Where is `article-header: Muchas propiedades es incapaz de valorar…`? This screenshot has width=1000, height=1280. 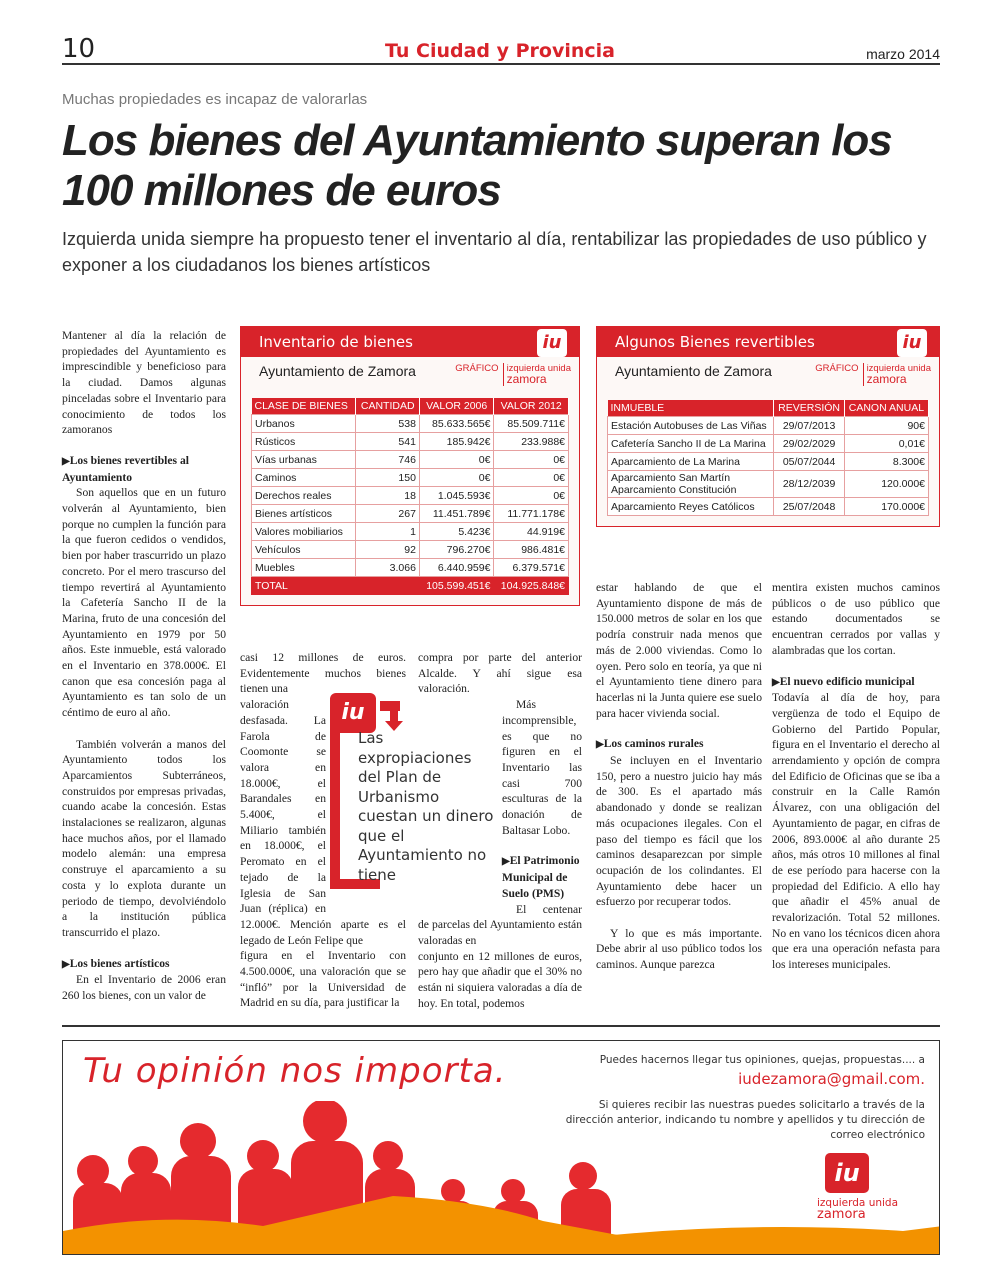 article-header: Muchas propiedades es incapaz de valorar… is located at coordinates (502, 184).